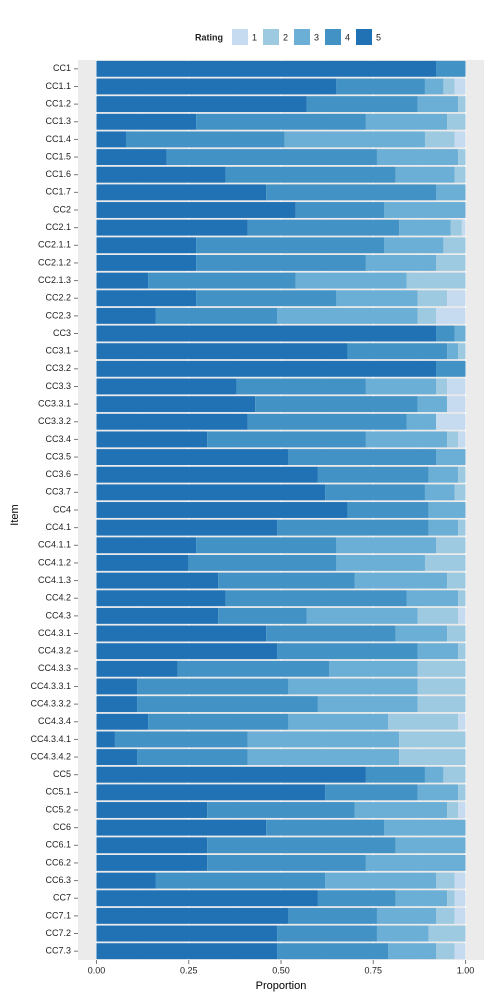 This screenshot has height=1005, width=500. What do you see at coordinates (50, 686) in the screenshot?
I see `y-tick-label: CC4.3.3.1` at bounding box center [50, 686].